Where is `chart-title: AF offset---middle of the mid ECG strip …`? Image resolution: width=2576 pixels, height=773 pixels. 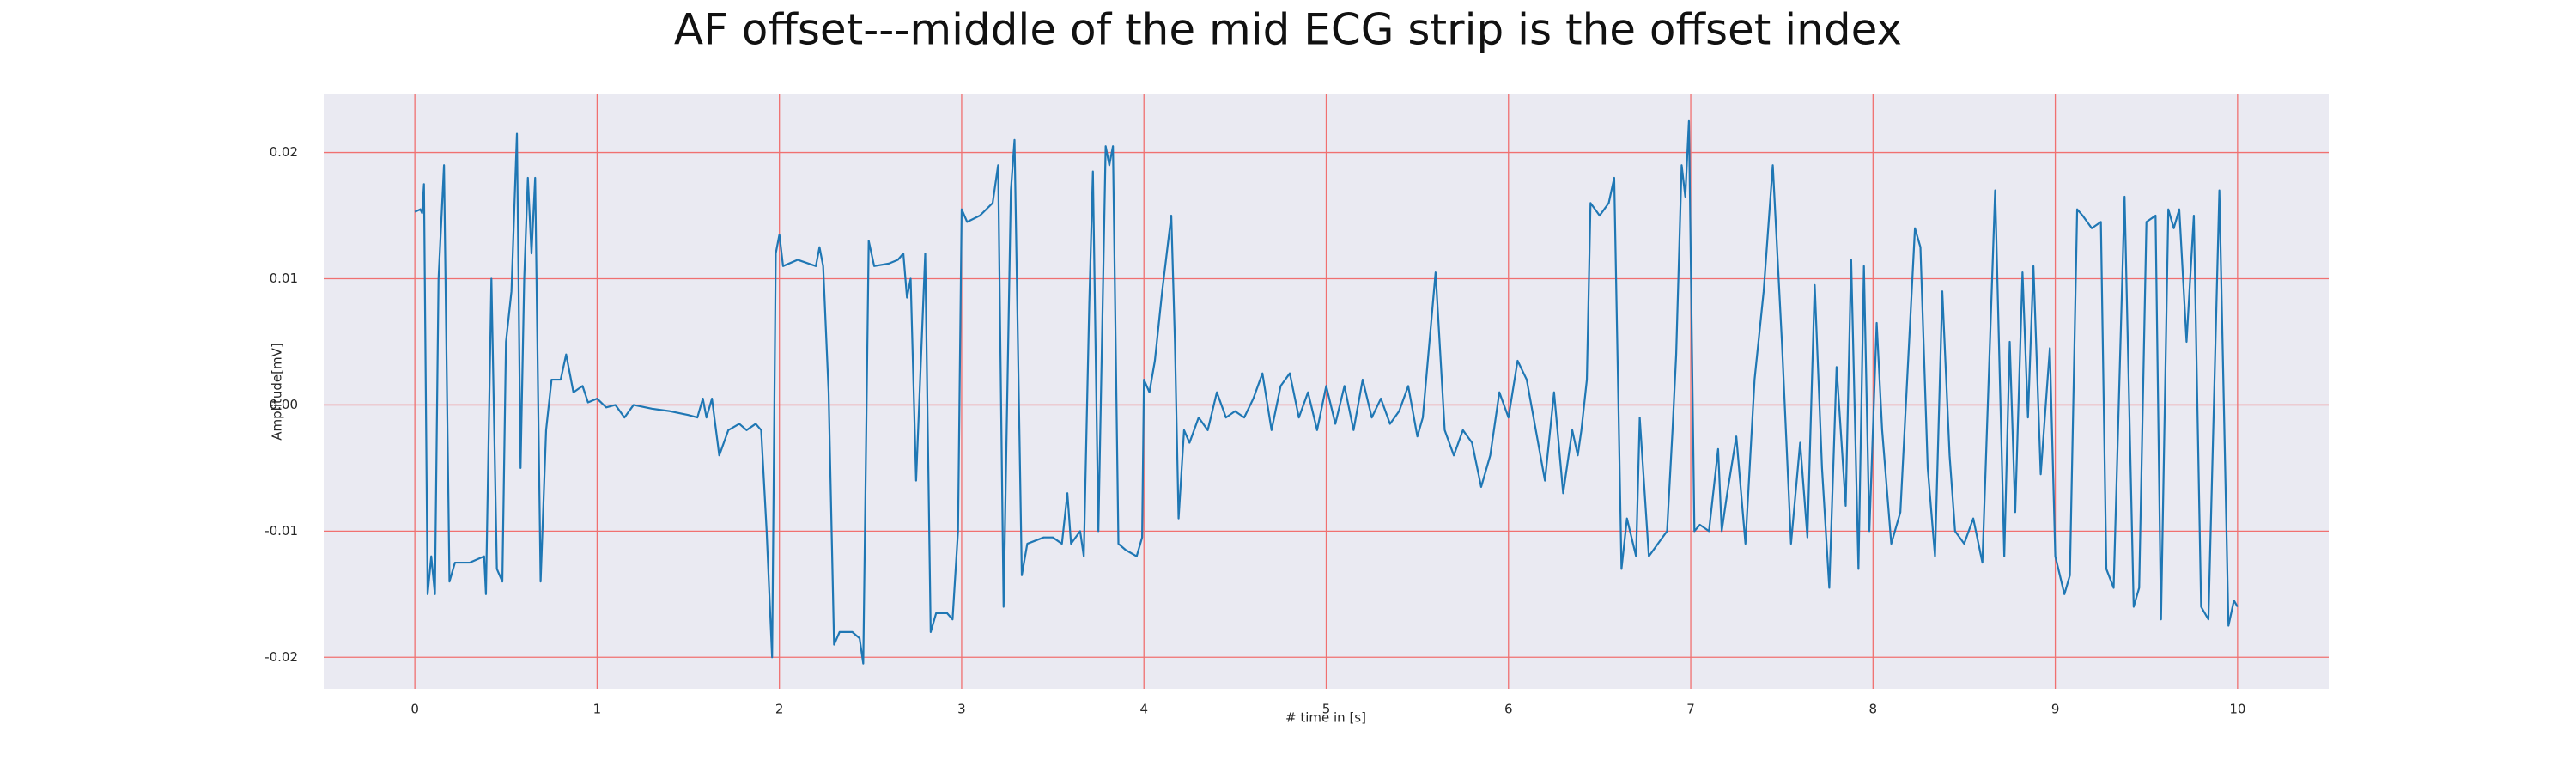 chart-title: AF offset---middle of the mid ECG strip … is located at coordinates (1288, 30).